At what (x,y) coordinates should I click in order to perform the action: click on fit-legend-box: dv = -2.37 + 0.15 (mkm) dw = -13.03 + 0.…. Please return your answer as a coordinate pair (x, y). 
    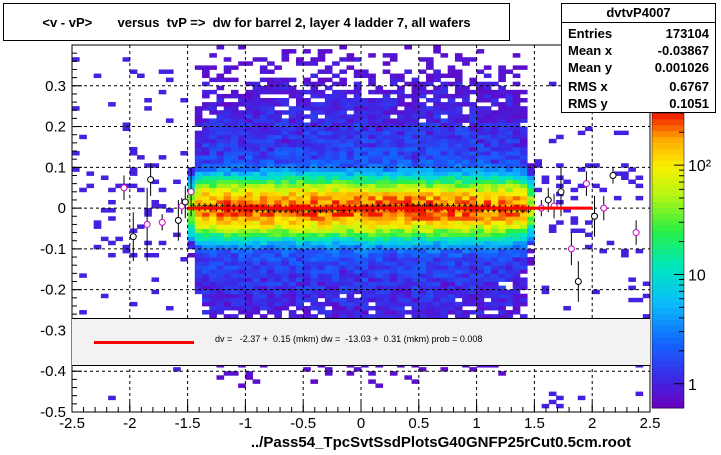
    Looking at the image, I should click on (361, 342).